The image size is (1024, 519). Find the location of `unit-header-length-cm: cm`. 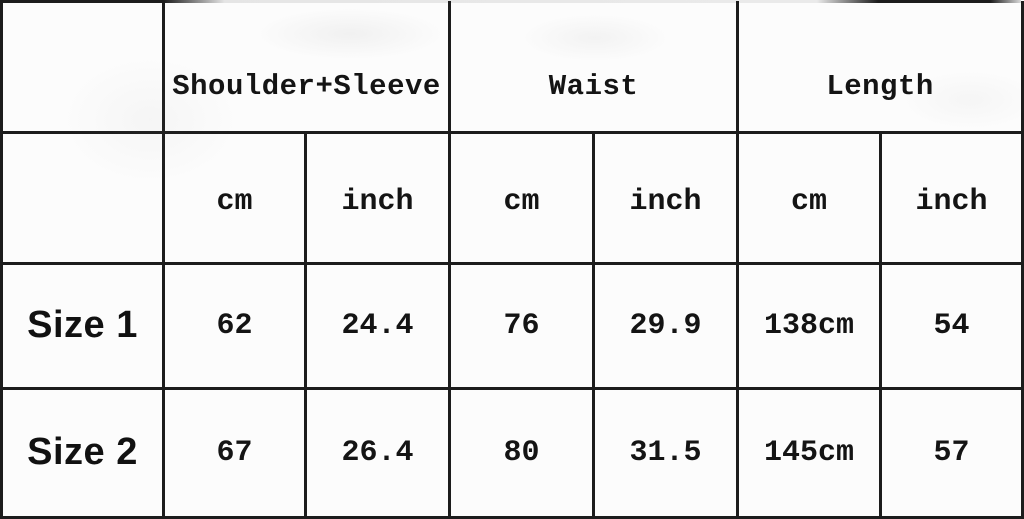

unit-header-length-cm: cm is located at coordinates (809, 197).